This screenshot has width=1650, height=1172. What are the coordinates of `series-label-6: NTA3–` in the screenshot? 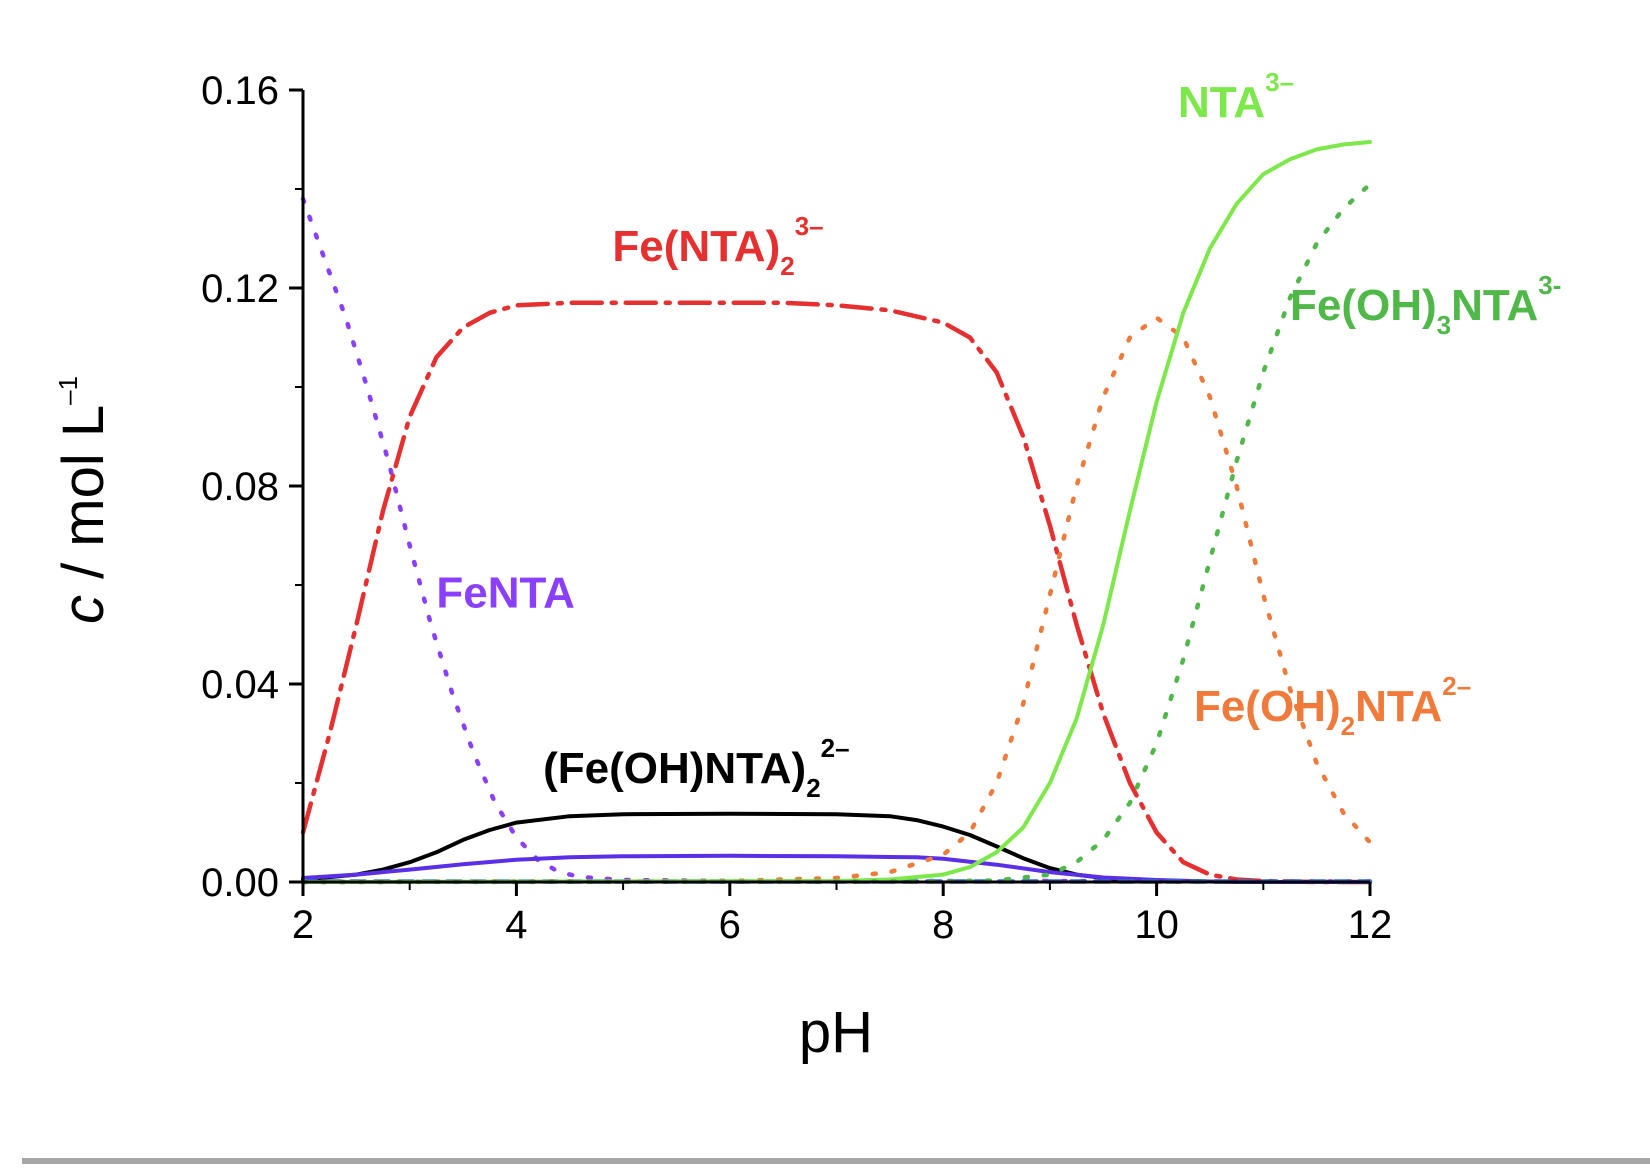 It's located at (1236, 97).